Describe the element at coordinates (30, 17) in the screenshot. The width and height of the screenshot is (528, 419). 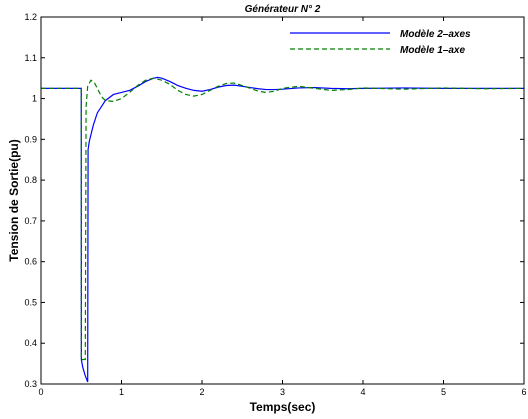
I see `y-tick-label: 1.2` at that location.